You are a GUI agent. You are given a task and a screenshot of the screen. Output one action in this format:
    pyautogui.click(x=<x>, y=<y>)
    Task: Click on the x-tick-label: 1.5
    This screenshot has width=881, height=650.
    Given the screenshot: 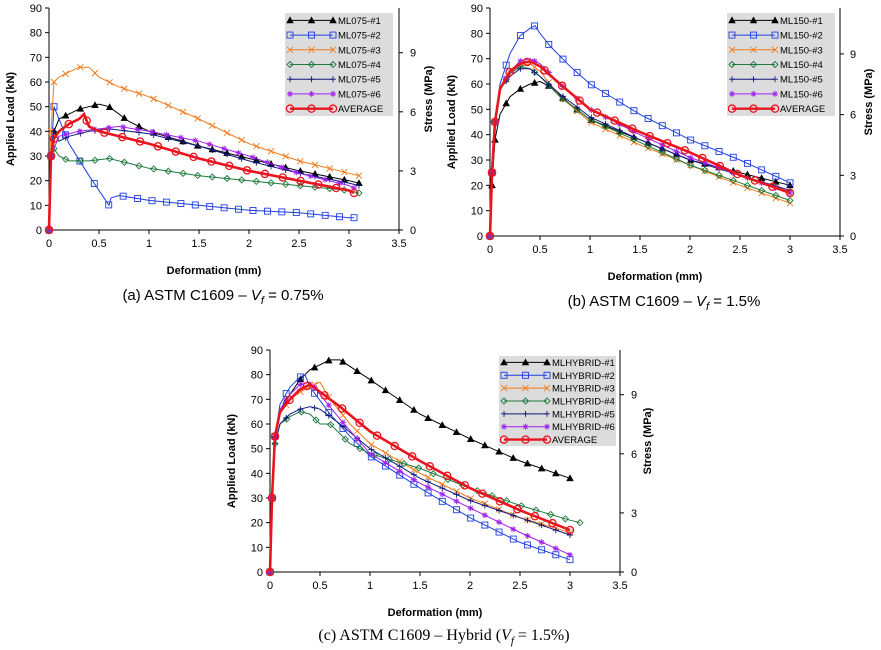 What is the action you would take?
    pyautogui.click(x=198, y=244)
    